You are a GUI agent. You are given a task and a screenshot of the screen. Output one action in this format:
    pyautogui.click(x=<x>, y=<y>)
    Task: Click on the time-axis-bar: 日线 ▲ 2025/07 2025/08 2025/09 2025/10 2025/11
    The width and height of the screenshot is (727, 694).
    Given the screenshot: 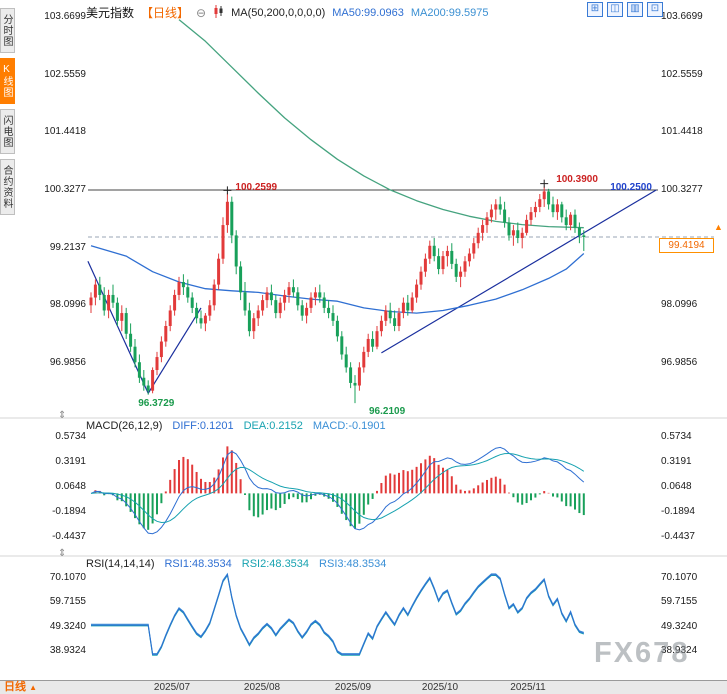 What is the action you would take?
    pyautogui.click(x=363, y=687)
    